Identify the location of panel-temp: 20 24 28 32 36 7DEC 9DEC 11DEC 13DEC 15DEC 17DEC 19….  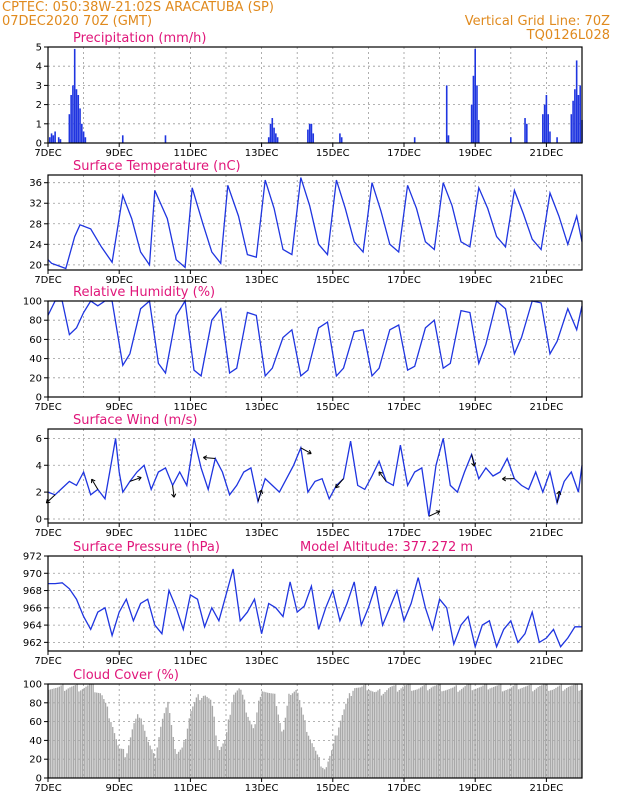
(306, 222).